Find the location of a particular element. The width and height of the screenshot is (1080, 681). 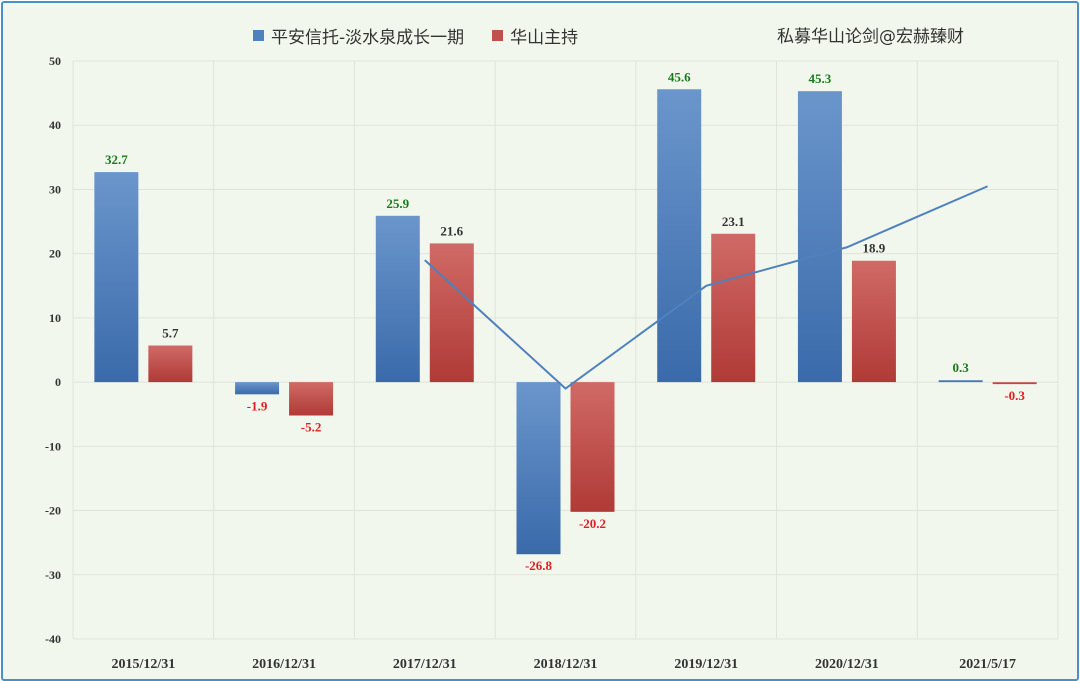

y-tick-label: 10 is located at coordinates (55, 318).